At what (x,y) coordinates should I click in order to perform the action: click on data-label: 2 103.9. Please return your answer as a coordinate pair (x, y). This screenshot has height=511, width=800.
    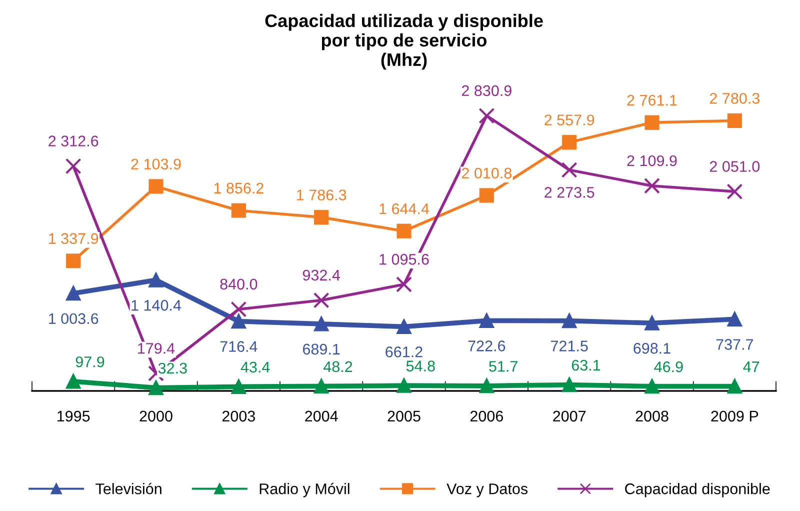
    Looking at the image, I should click on (156, 164).